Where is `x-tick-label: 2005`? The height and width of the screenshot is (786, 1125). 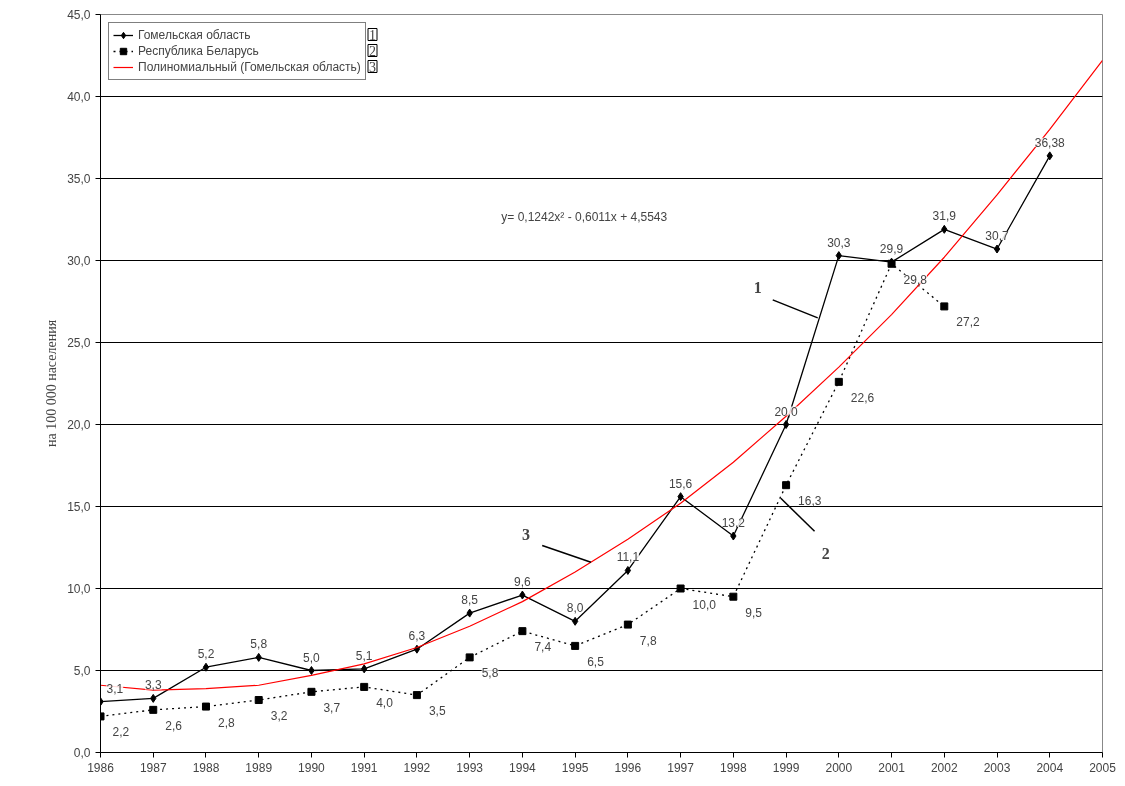
x-tick-label: 2005 is located at coordinates (1103, 767).